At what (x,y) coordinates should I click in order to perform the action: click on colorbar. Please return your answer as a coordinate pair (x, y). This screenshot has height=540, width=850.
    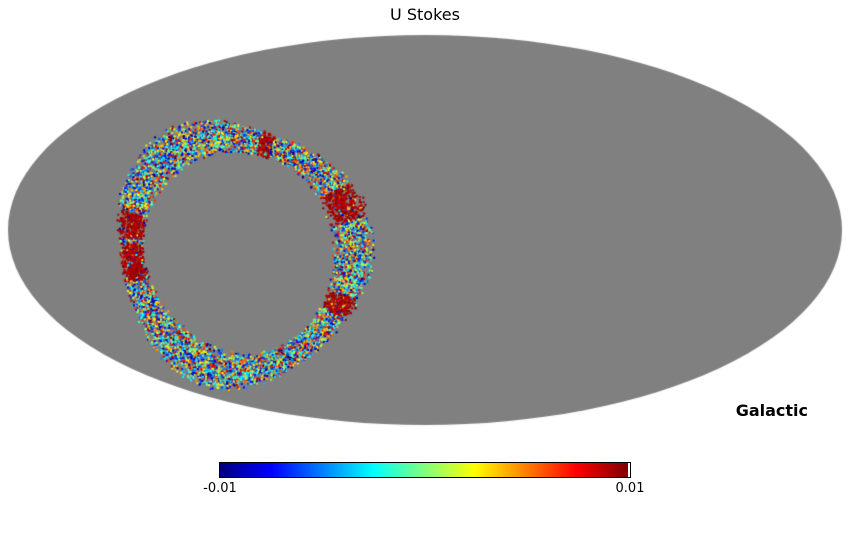
    Looking at the image, I should click on (425, 470).